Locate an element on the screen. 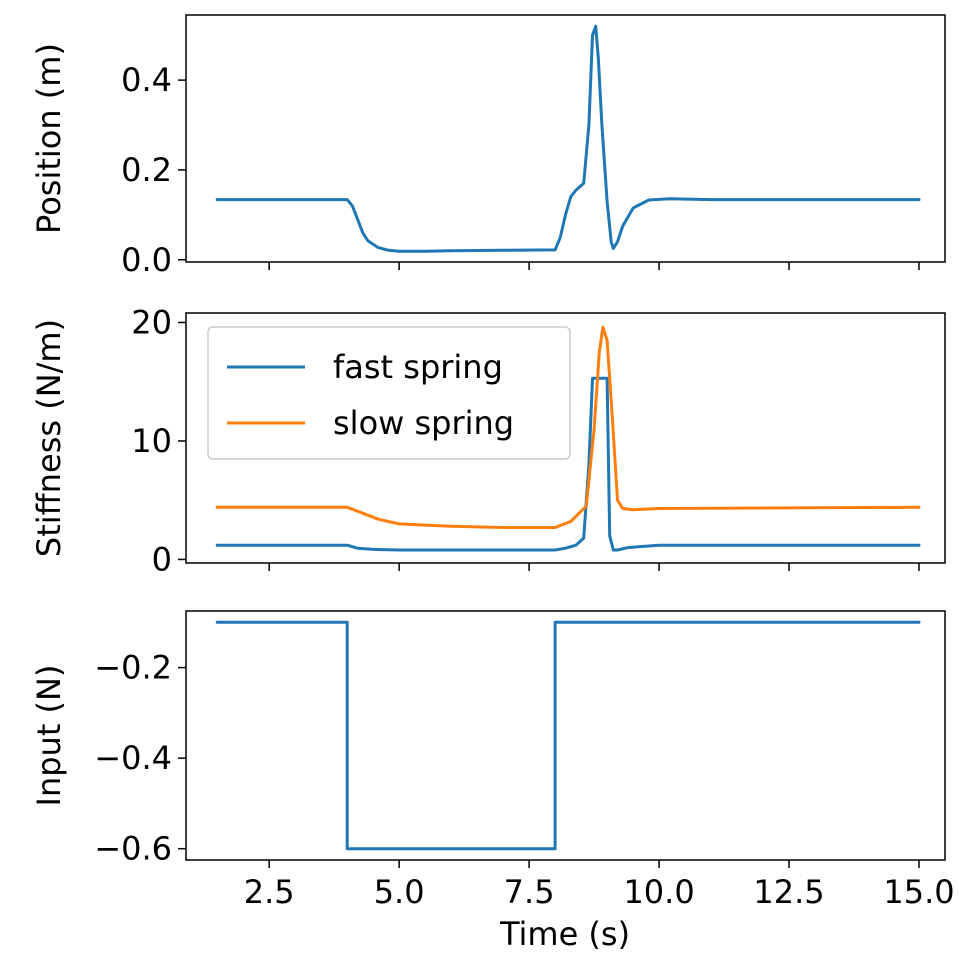  panel-input-ylabel: Input (N) is located at coordinates (49, 736).